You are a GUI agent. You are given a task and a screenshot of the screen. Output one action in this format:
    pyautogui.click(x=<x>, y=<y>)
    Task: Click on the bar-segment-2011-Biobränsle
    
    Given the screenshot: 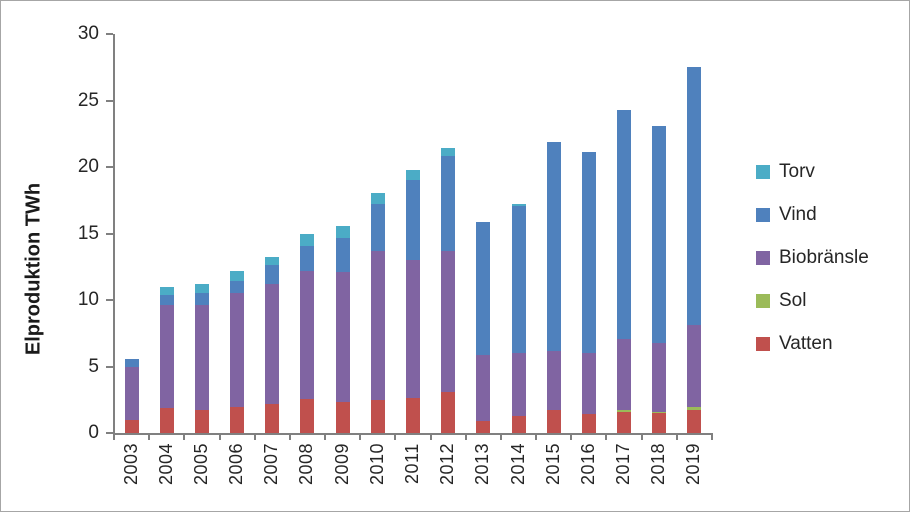 What is the action you would take?
    pyautogui.click(x=413, y=329)
    